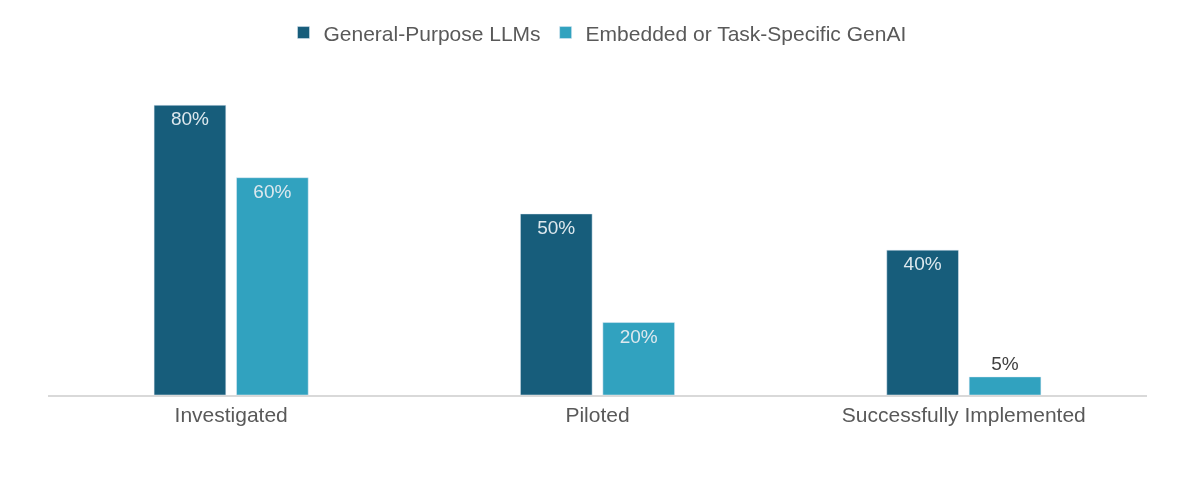  What do you see at coordinates (272, 191) in the screenshot?
I see `data-label: 60%` at bounding box center [272, 191].